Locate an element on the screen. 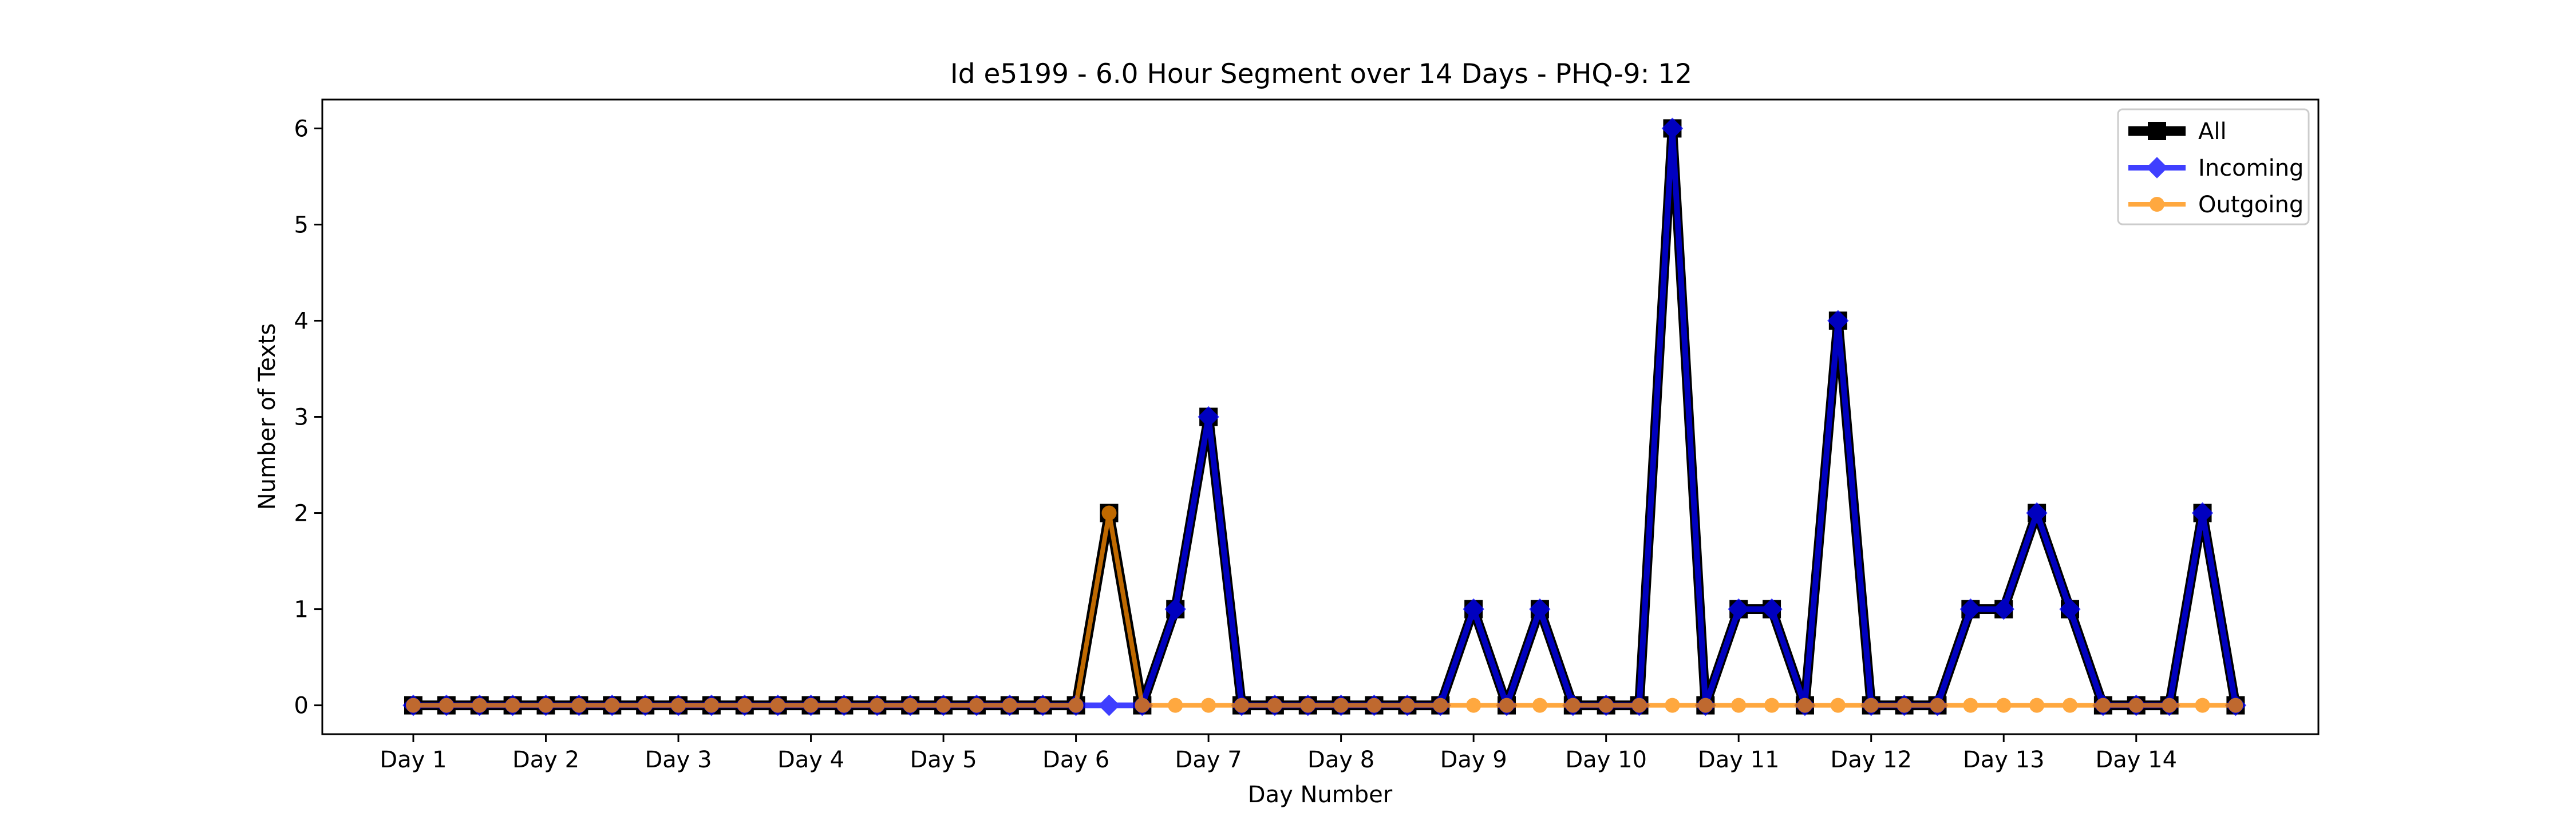  x-tick-label: Day 3 is located at coordinates (678, 760).